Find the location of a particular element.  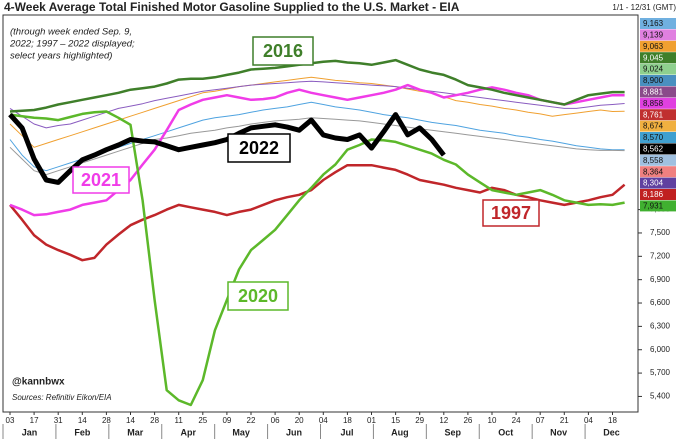

end-value-label: 9,063 is located at coordinates (653, 46).